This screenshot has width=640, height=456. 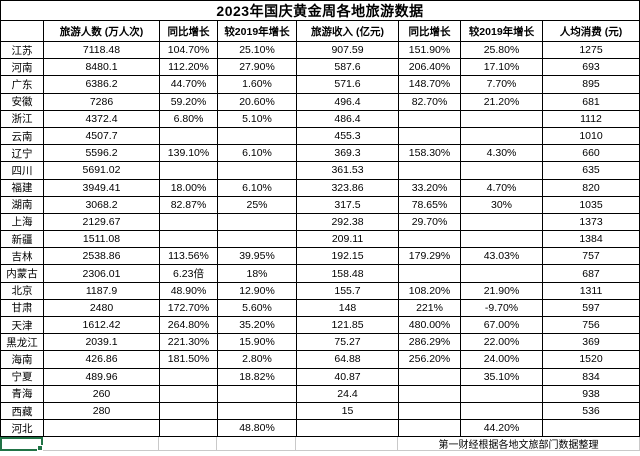 I want to click on table-title: 2023年国庆黄金周各地旅游数据, so click(x=320, y=10).